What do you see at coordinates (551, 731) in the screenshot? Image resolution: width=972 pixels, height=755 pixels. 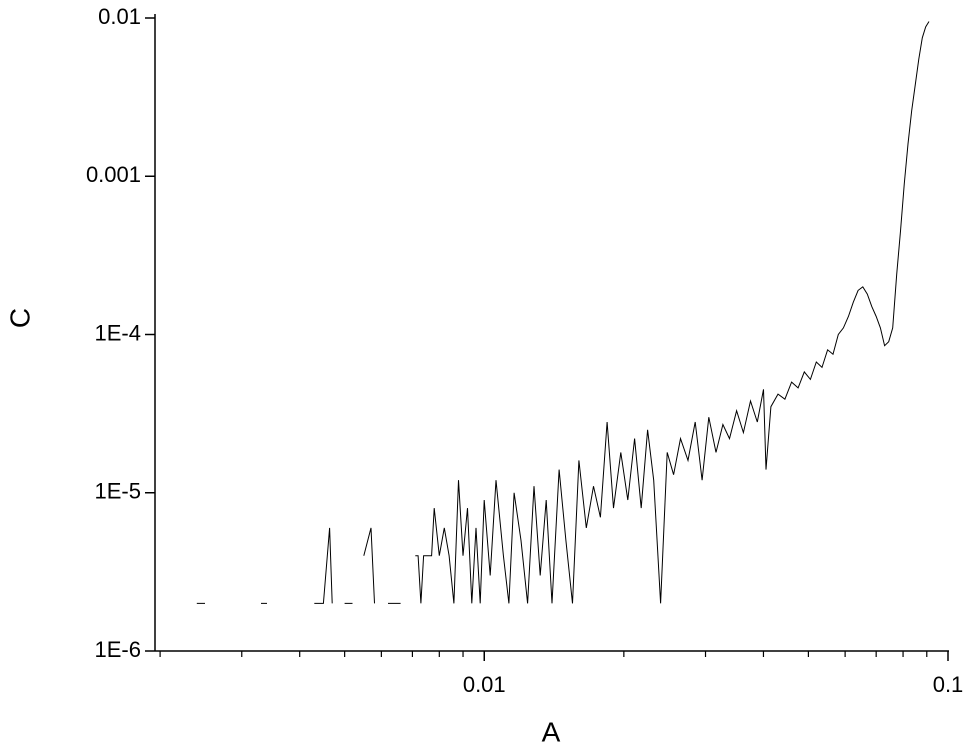 I see `x-axis-title: A` at bounding box center [551, 731].